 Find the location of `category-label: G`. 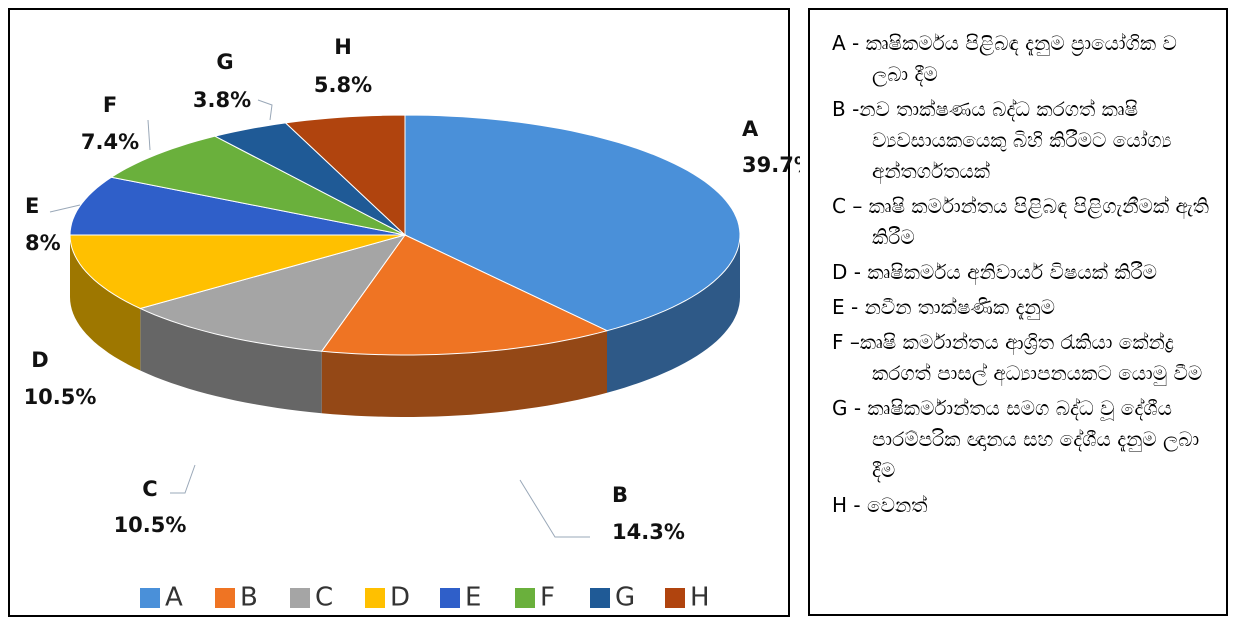

category-label: G is located at coordinates (224, 62).